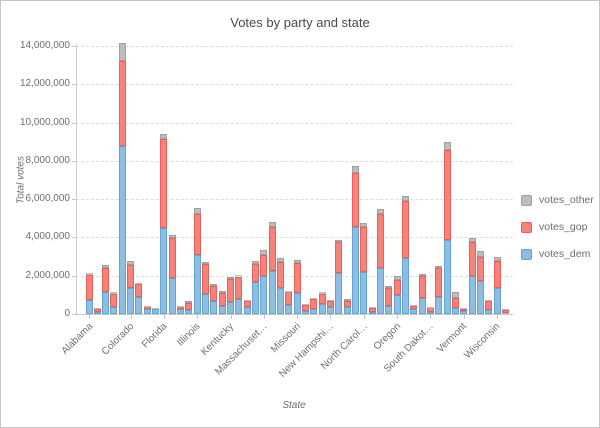 The height and width of the screenshot is (428, 600). What do you see at coordinates (557, 227) in the screenshot?
I see `legend-item-votes_gop: votes_gop` at bounding box center [557, 227].